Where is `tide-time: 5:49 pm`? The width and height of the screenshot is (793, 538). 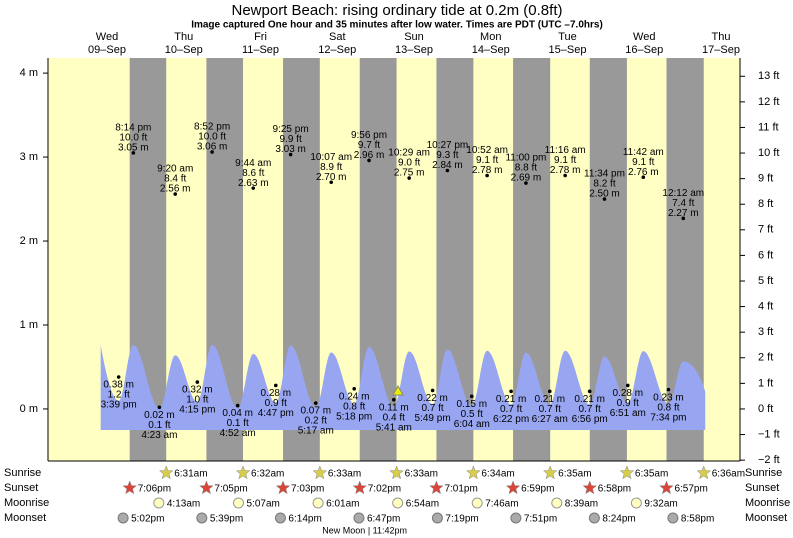
tide-time: 5:49 pm is located at coordinates (433, 418).